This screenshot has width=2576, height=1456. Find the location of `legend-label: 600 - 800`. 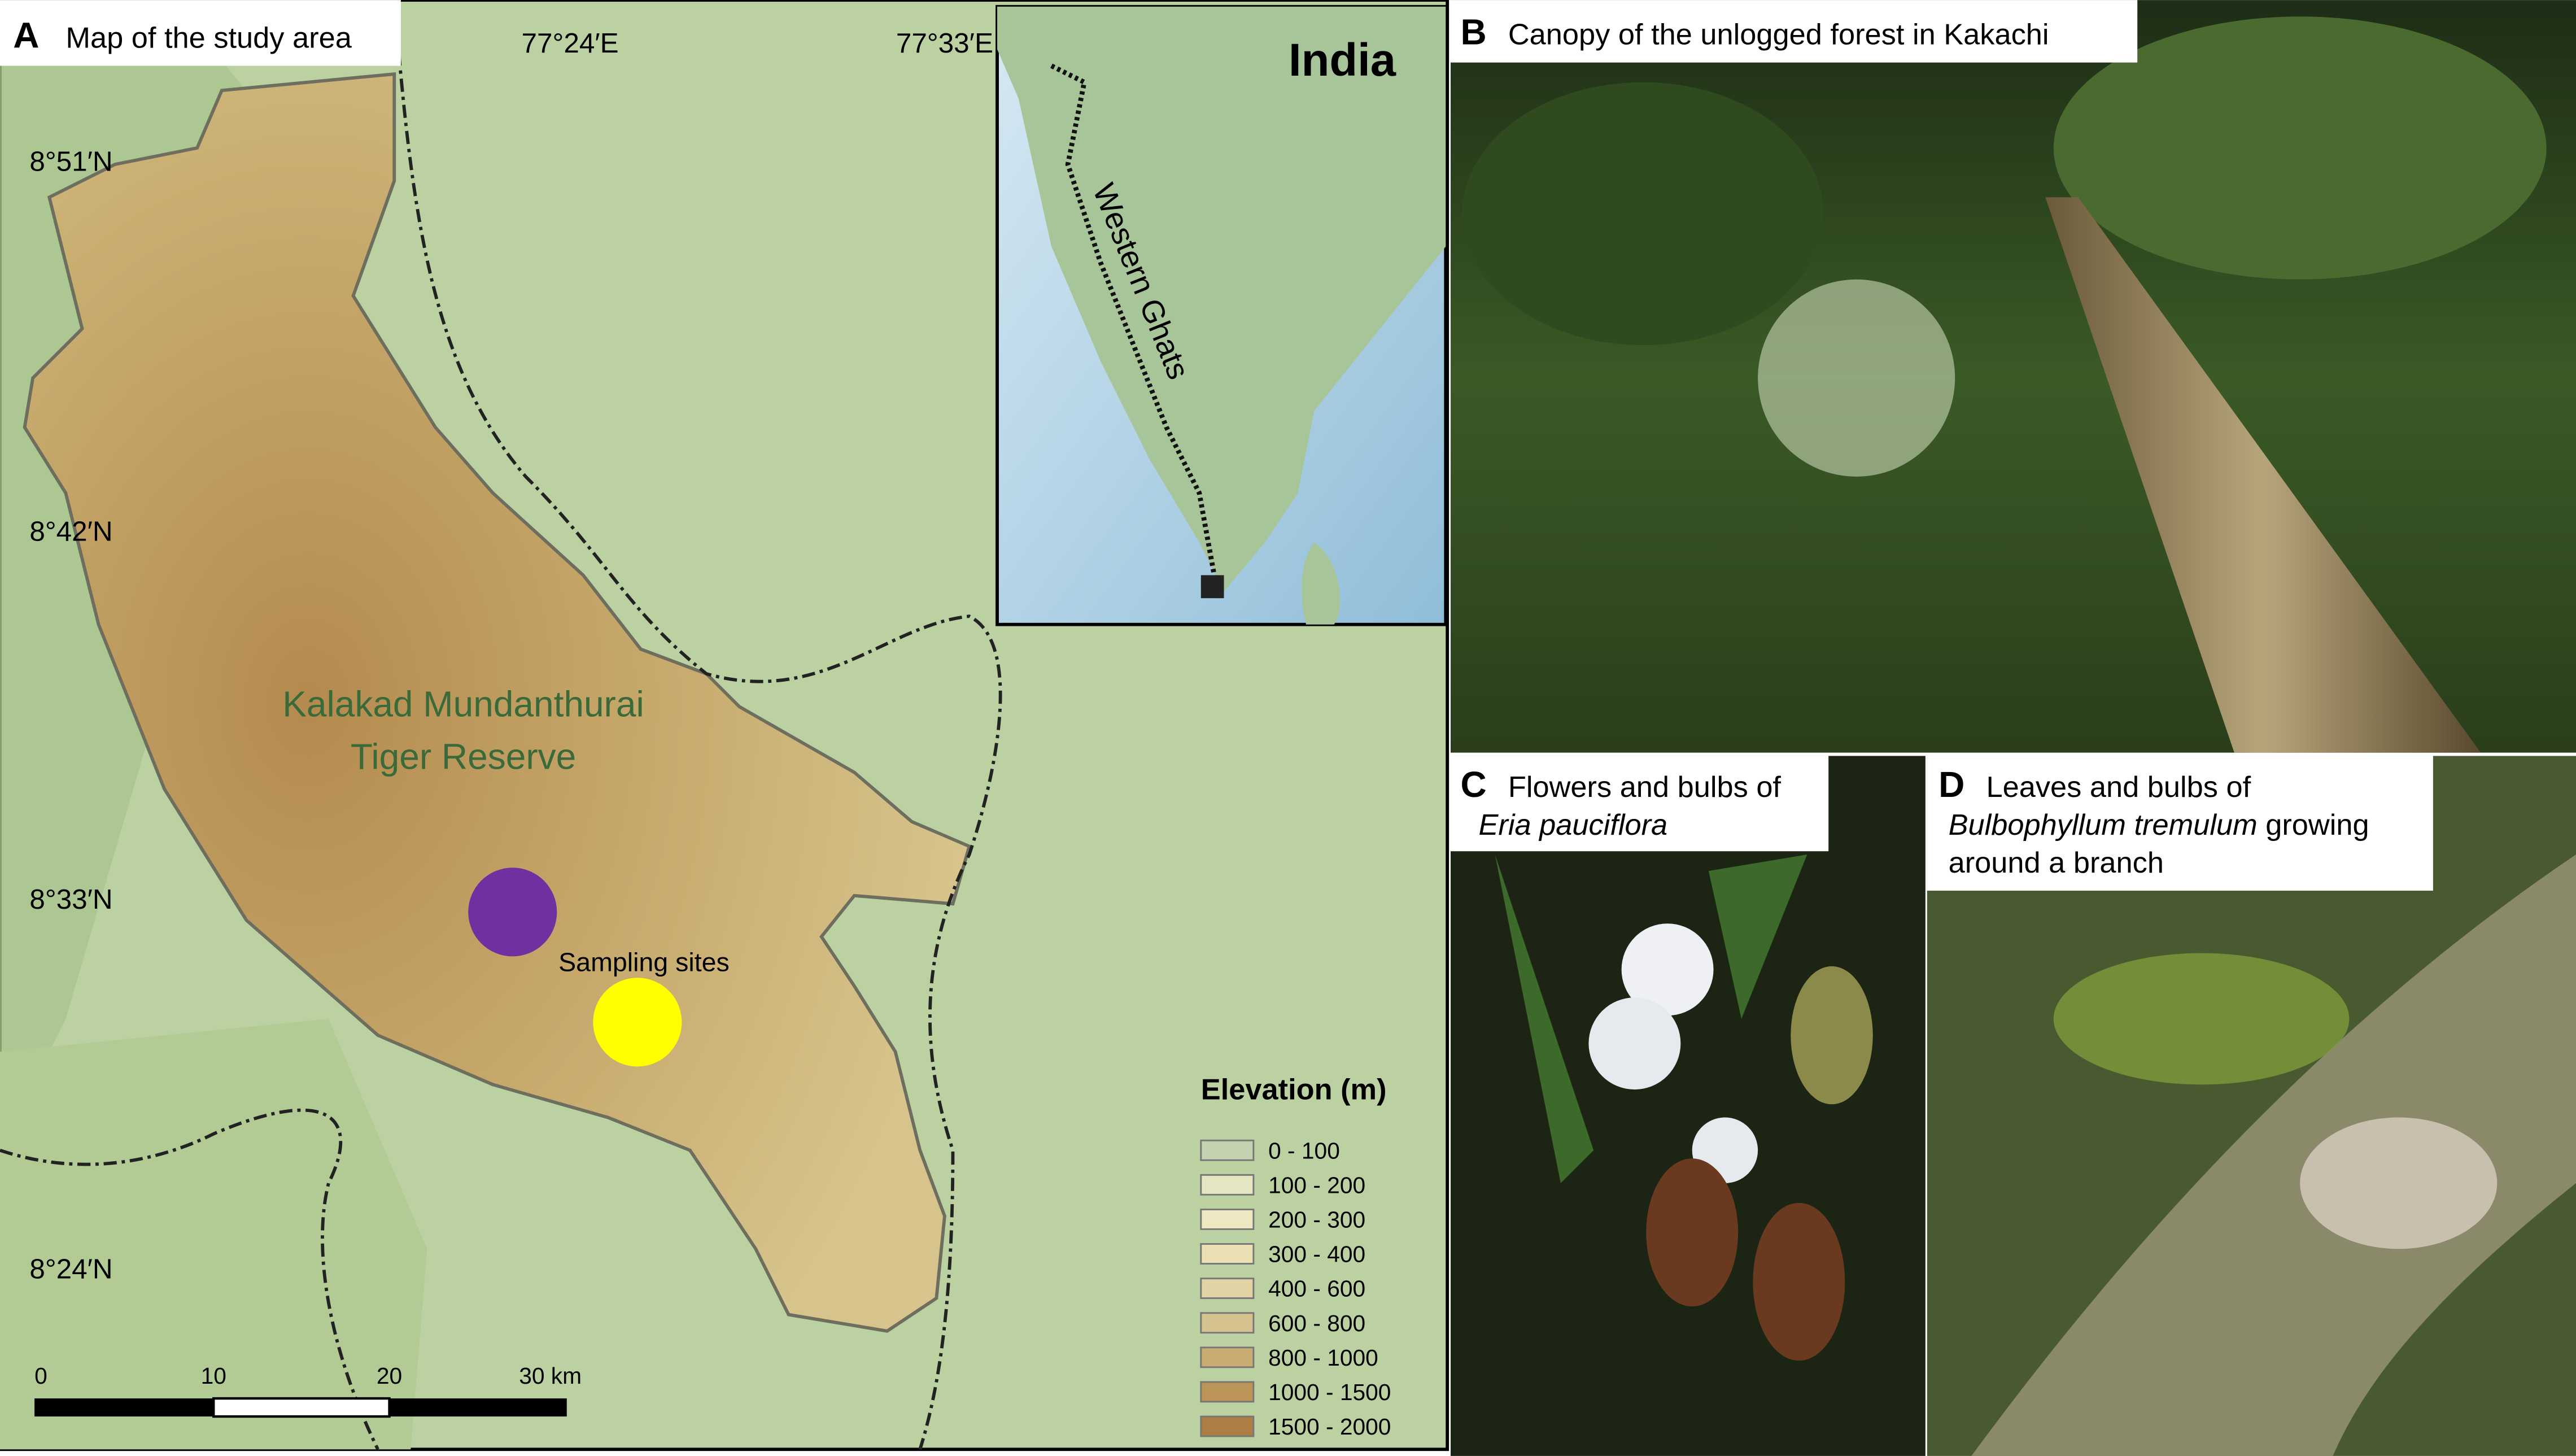

legend-label: 600 - 800 is located at coordinates (1316, 1323).